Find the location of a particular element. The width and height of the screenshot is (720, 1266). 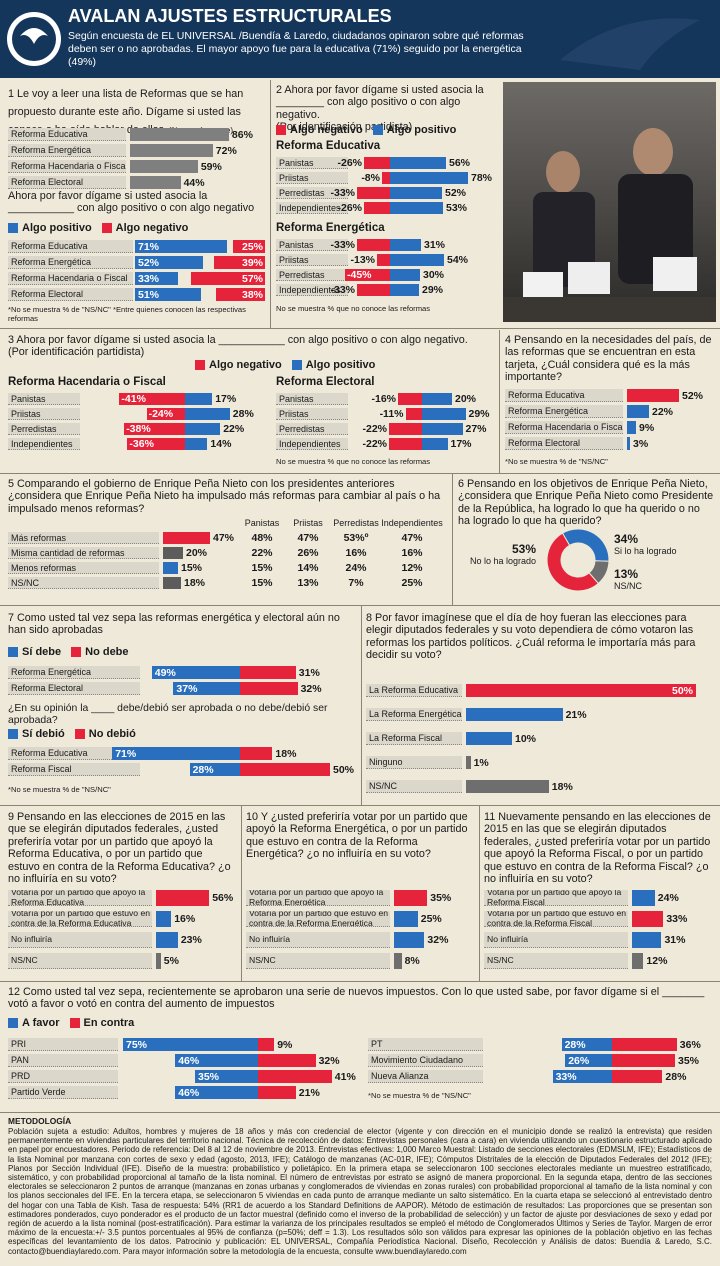

legend: Algo negativo Algo positivo is located at coordinates (366, 130).